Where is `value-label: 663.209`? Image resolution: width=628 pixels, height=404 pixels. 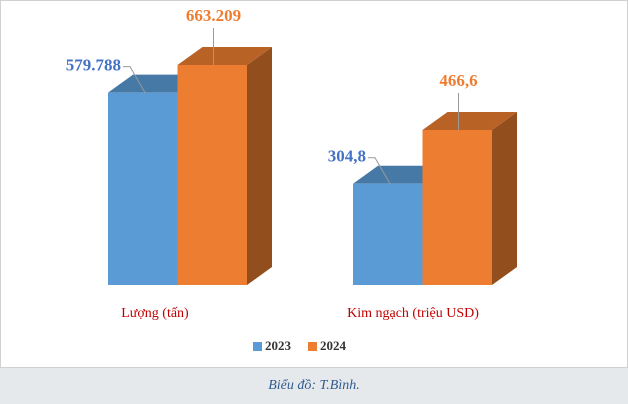
value-label: 663.209 is located at coordinates (213, 15).